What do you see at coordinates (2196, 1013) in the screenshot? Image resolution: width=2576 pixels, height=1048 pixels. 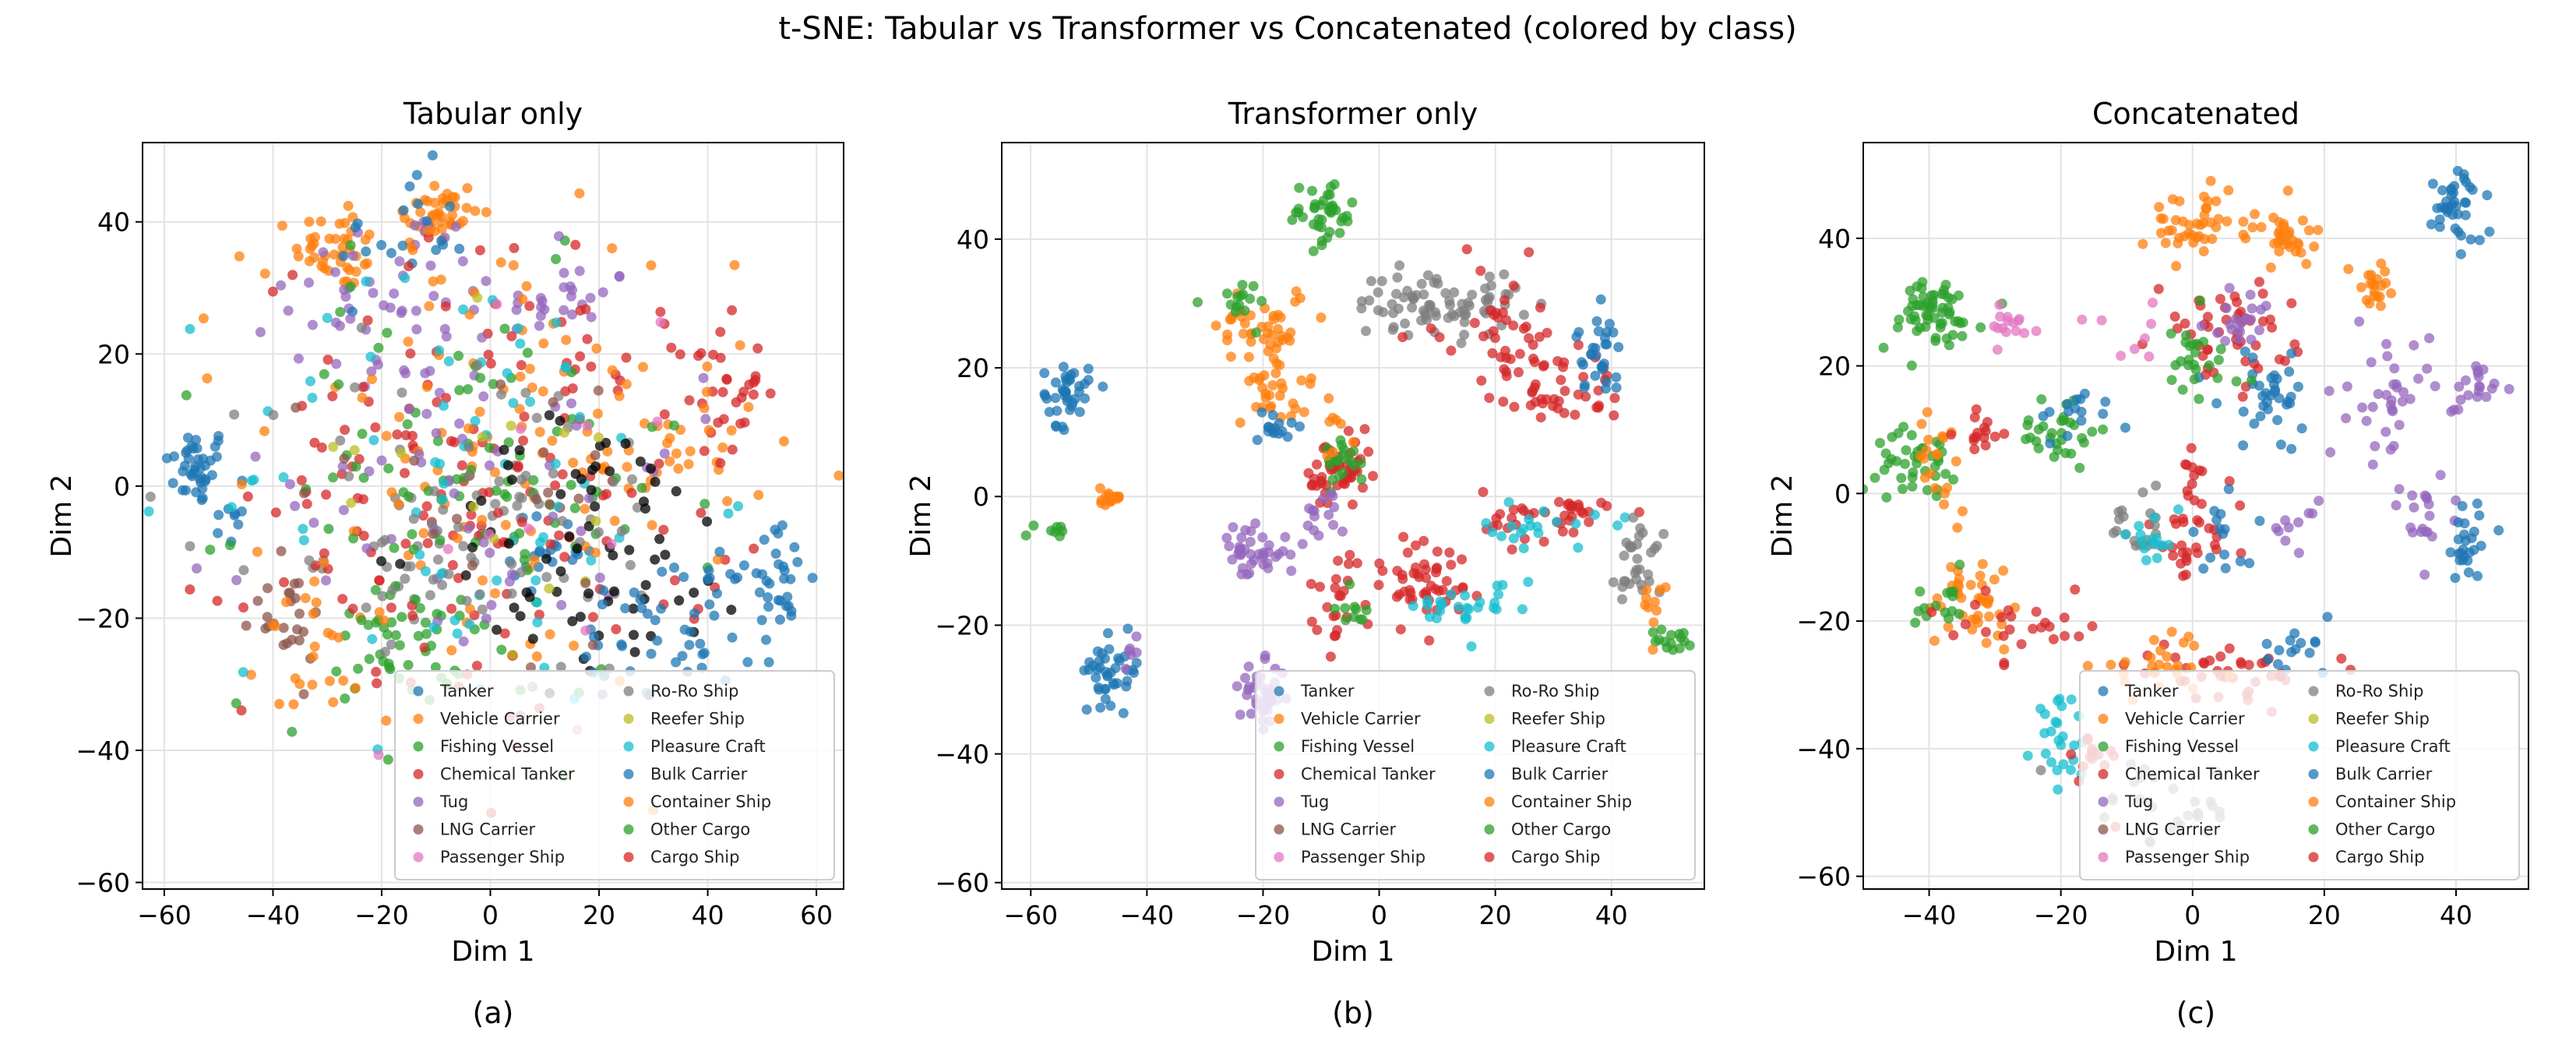 I see `panel-caption: (c)` at bounding box center [2196, 1013].